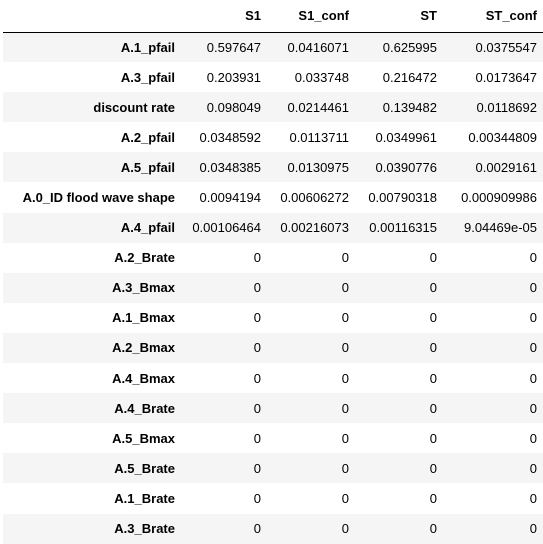 This screenshot has width=543, height=544. What do you see at coordinates (233, 47) in the screenshot?
I see `cell-s1: 0.597647` at bounding box center [233, 47].